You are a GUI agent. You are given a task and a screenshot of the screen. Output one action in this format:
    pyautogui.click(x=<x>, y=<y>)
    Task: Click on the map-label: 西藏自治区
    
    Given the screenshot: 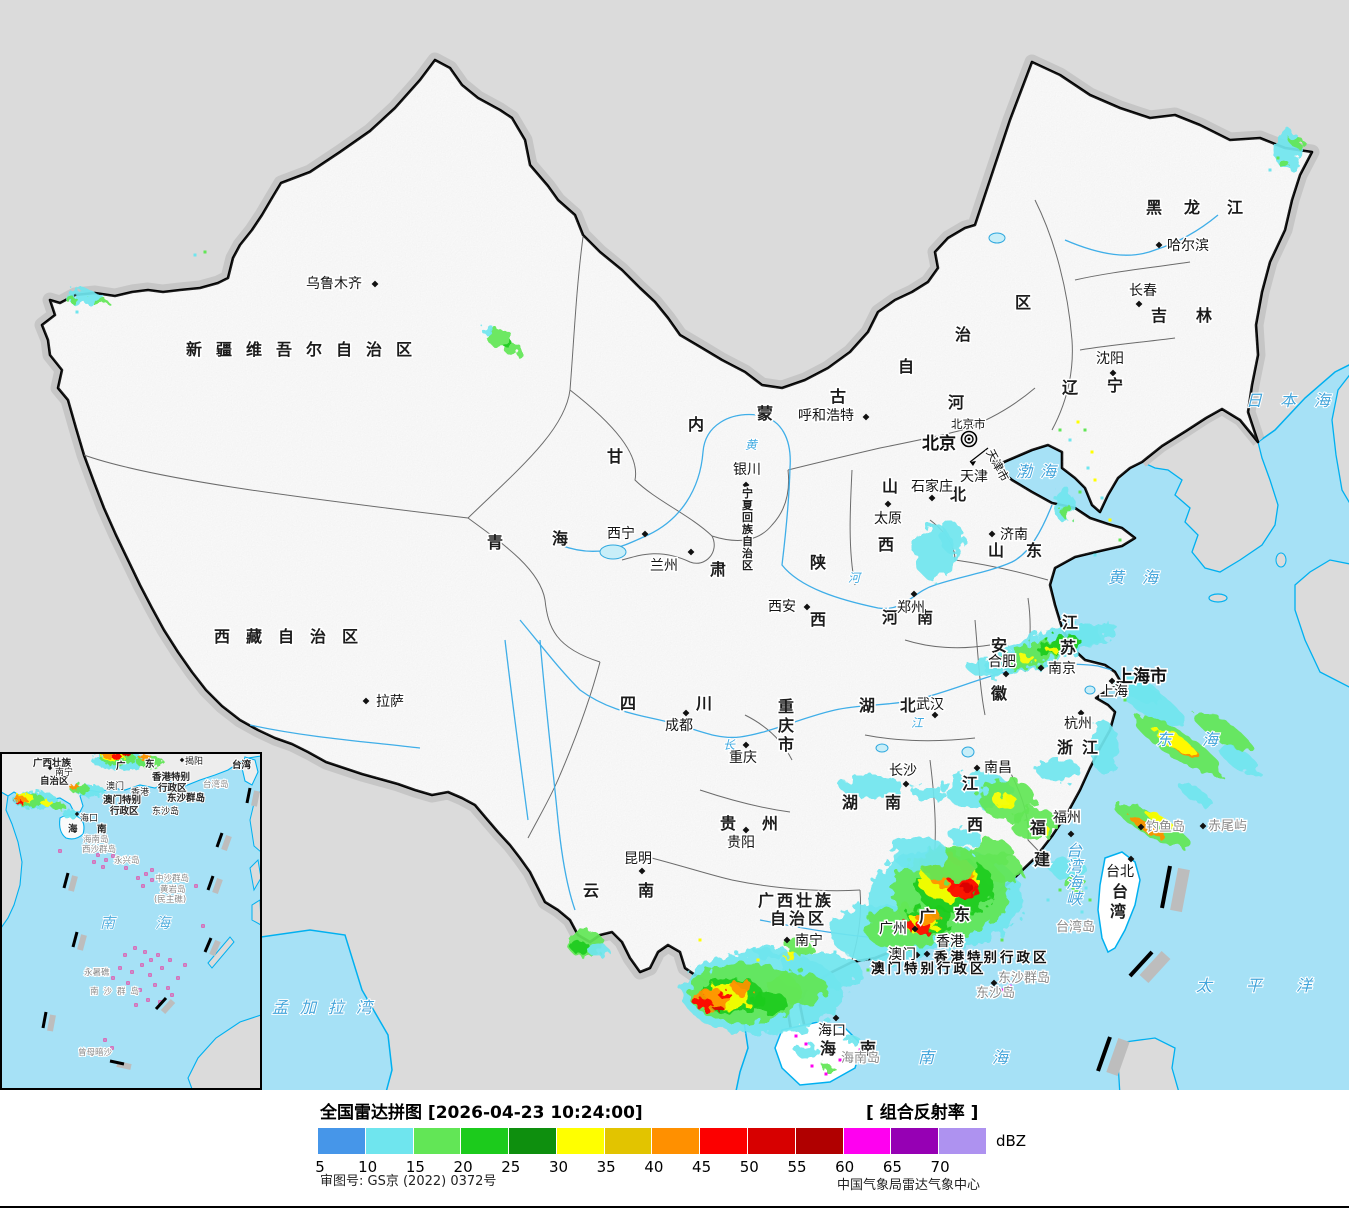 What is the action you would take?
    pyautogui.click(x=294, y=636)
    